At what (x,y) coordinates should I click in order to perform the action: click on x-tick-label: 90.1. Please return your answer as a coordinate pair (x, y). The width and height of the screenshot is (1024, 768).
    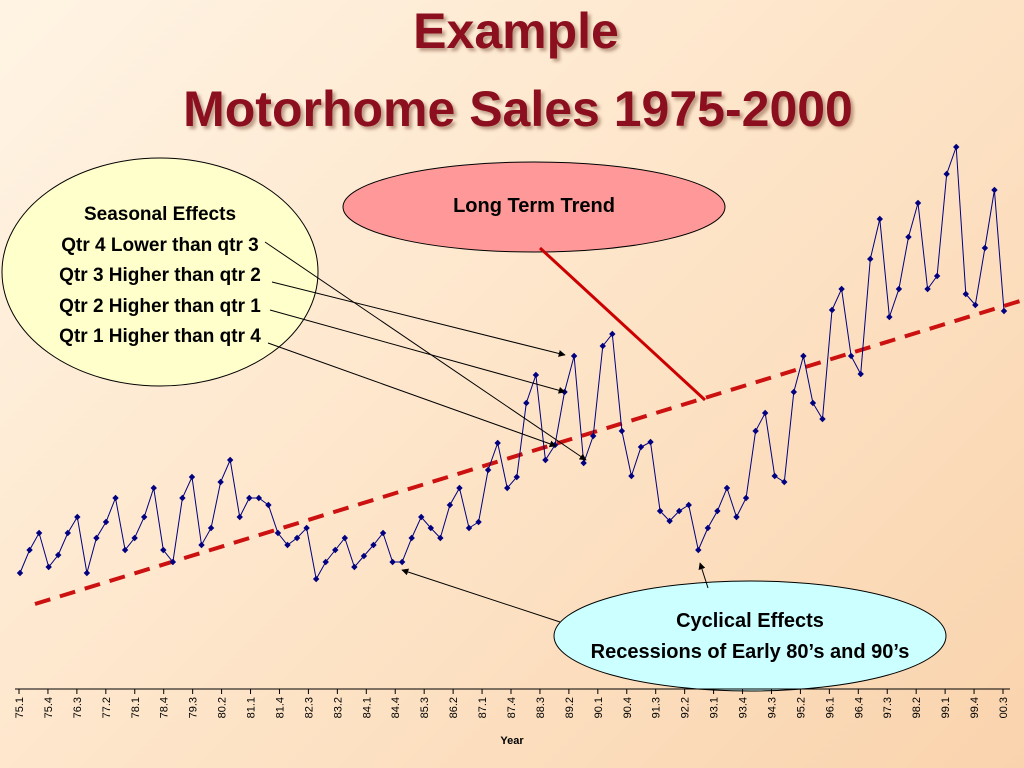
    Looking at the image, I should click on (599, 707).